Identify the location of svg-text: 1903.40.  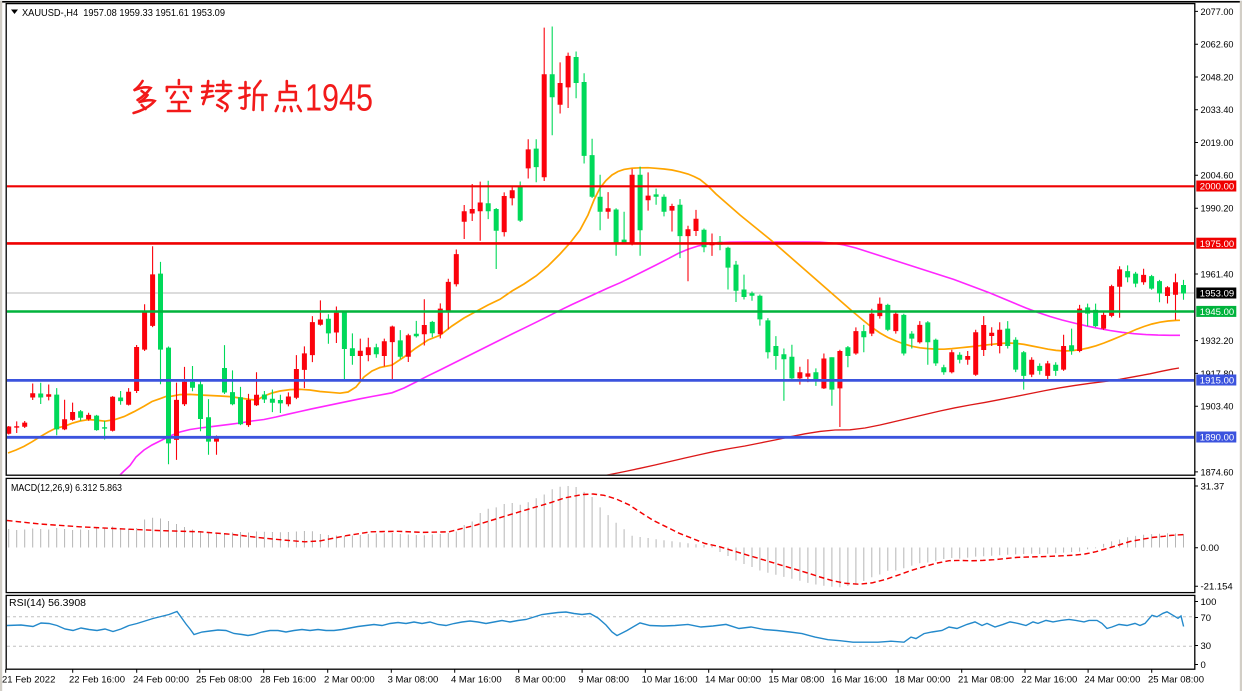
(1217, 407).